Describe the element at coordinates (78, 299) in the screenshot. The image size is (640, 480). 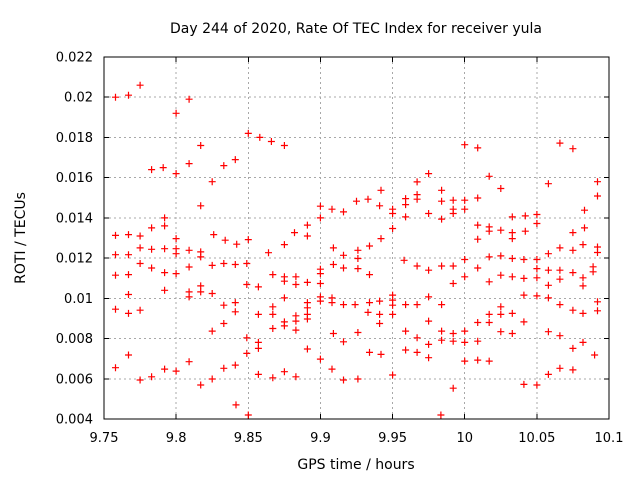
I see `y-tick-label: 0.01` at that location.